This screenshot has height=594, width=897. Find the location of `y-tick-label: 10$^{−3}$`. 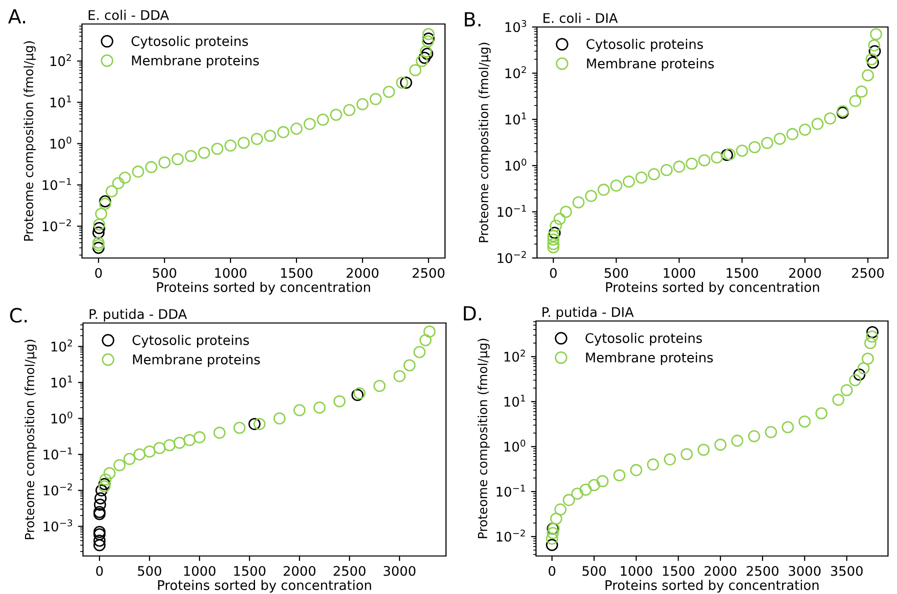

y-tick-label: 10$^{−3}$ is located at coordinates (58, 525).